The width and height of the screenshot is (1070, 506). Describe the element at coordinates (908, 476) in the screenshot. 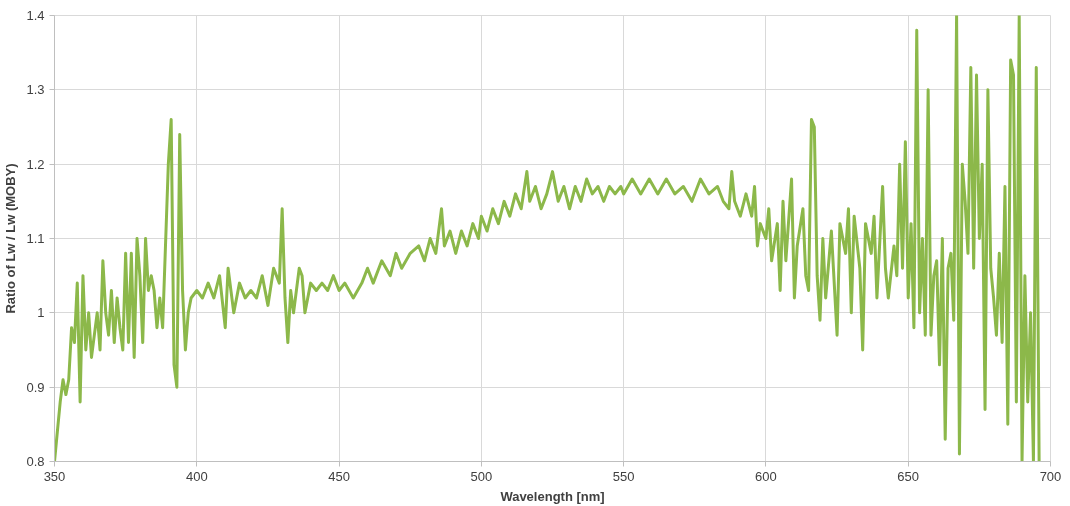

I see `x-tick-label: 650` at that location.